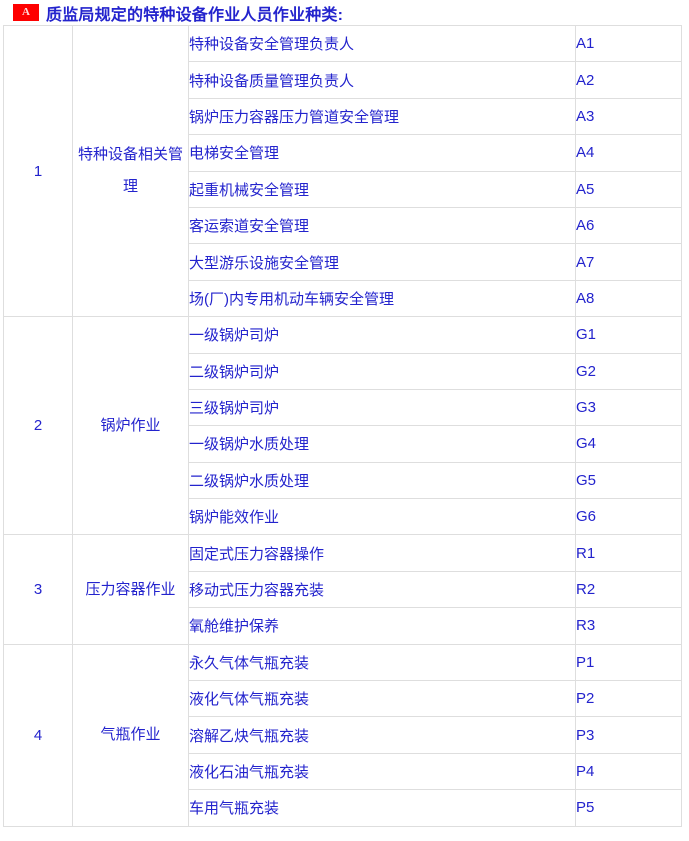 The width and height of the screenshot is (689, 841). I want to click on page-header: A 质监局规定的特种设备作业人员作业种类:, so click(344, 12).